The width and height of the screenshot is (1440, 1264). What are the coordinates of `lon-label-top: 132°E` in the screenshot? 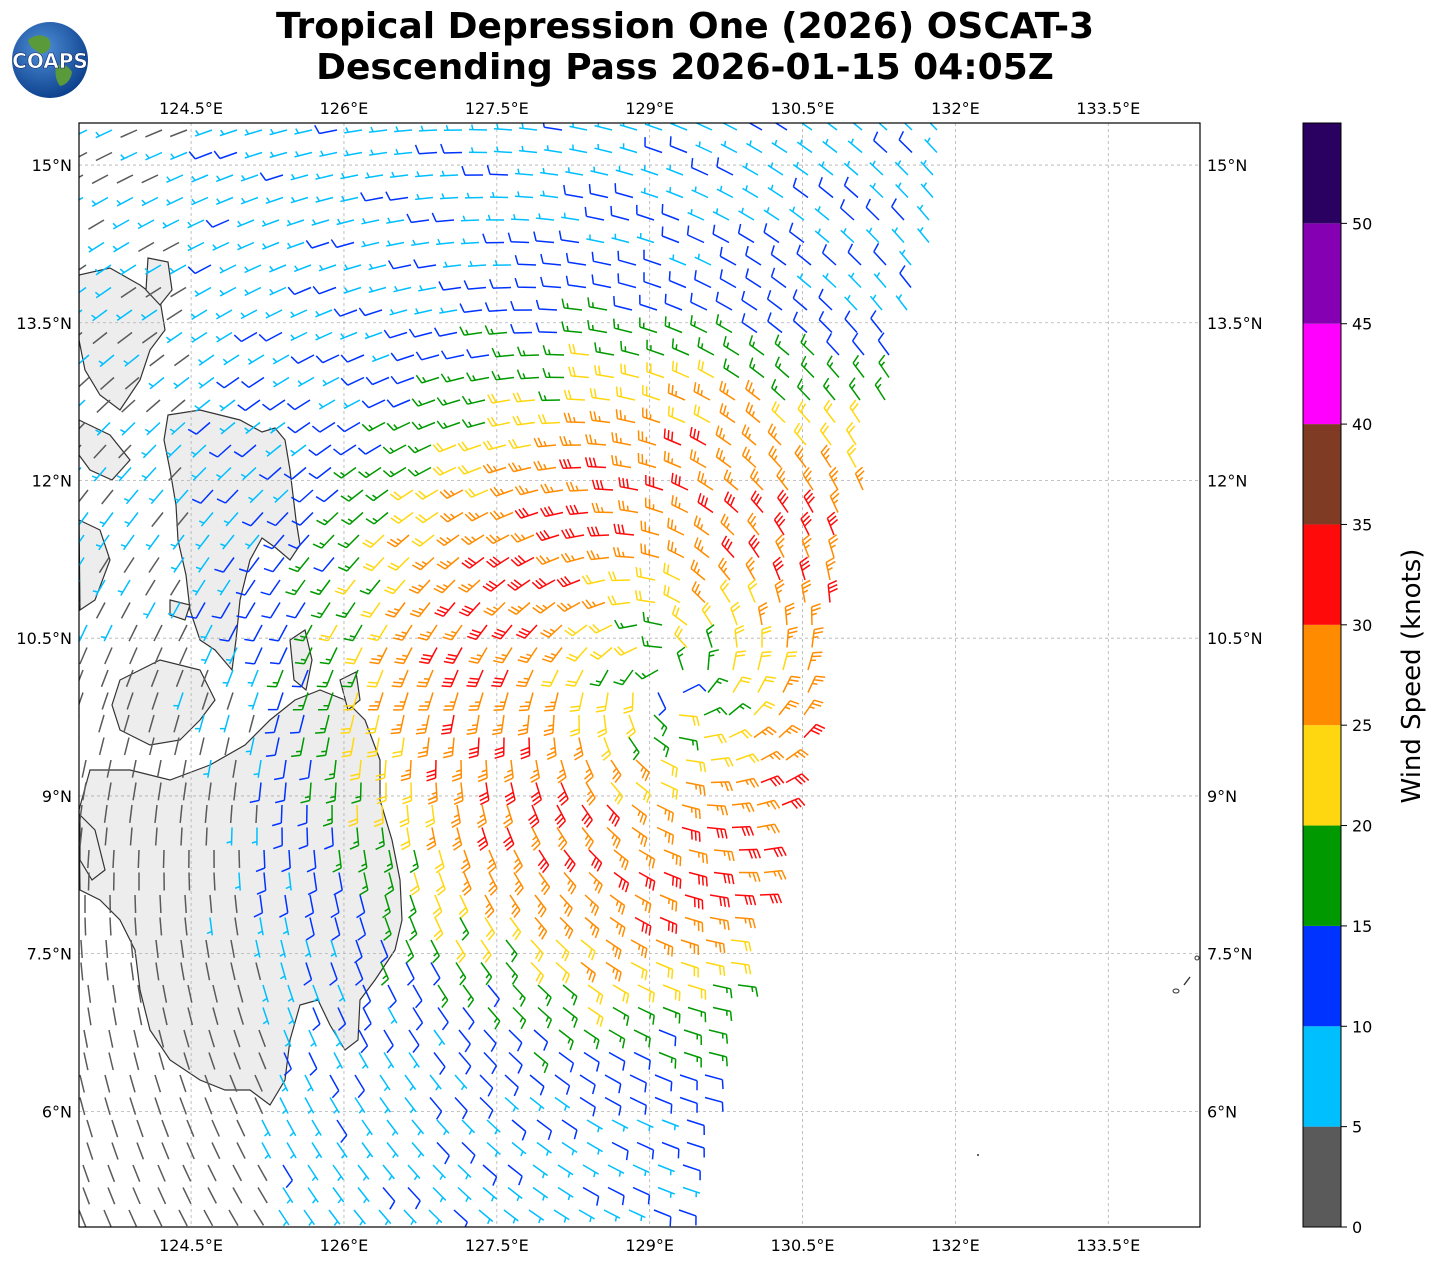 It's located at (955, 108).